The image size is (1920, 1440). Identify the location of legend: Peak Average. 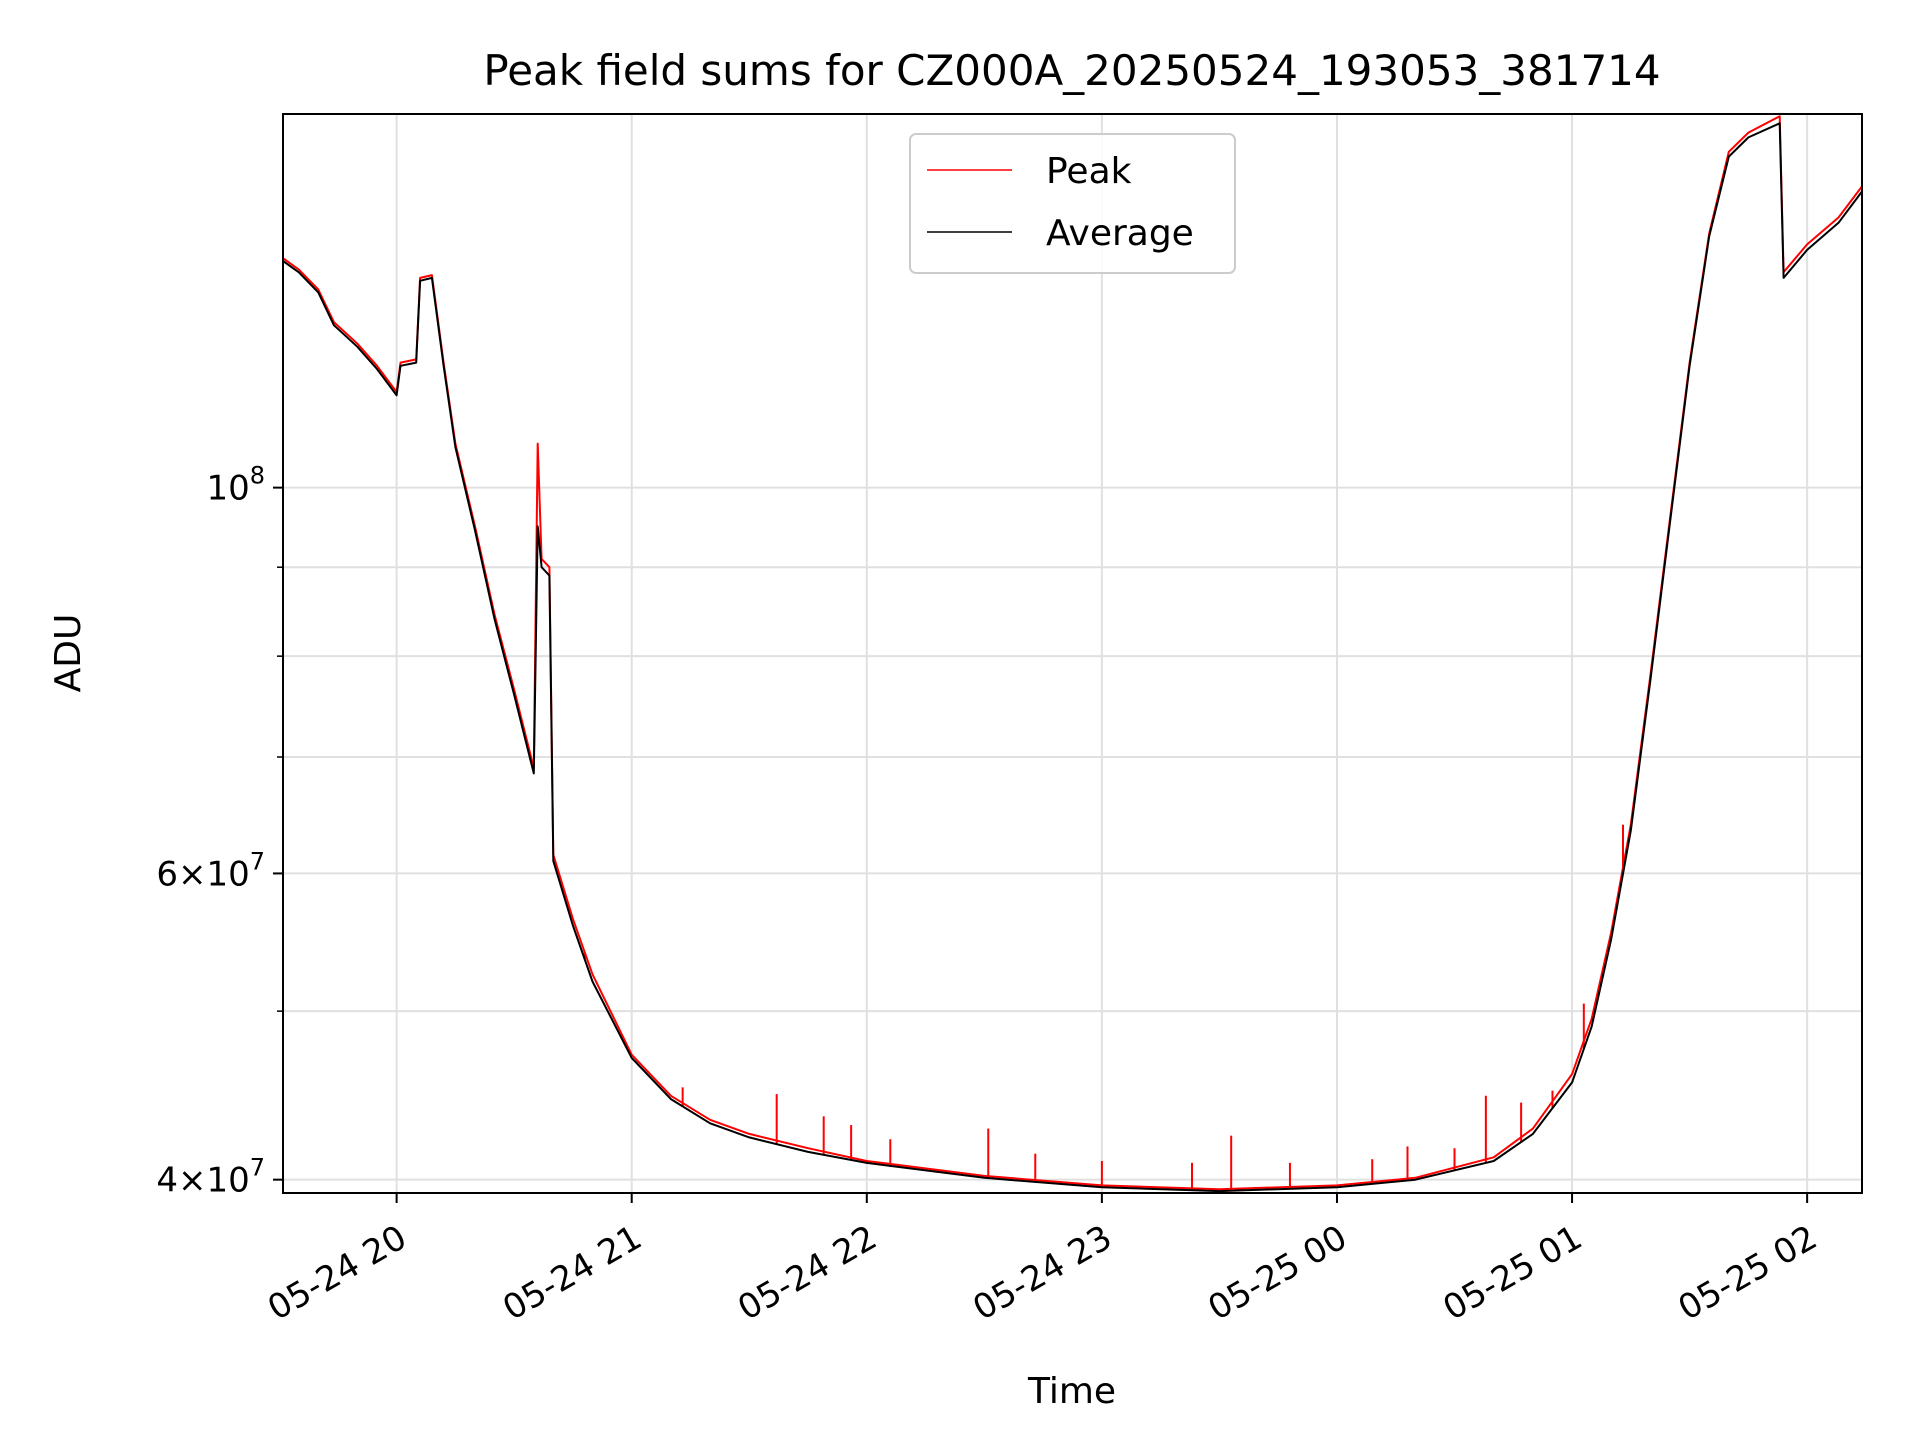
(1072, 203).